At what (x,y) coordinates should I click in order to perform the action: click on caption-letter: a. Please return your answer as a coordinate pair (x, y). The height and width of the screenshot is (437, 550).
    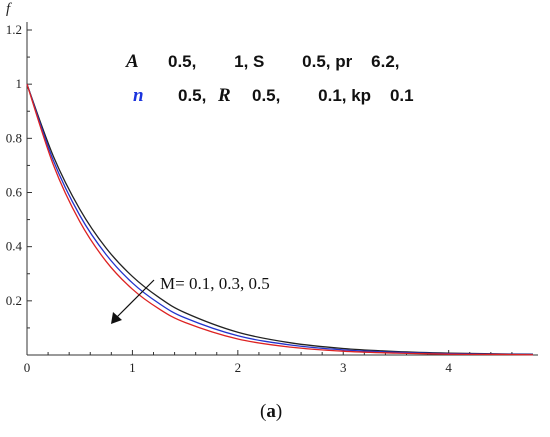
    Looking at the image, I should click on (271, 411).